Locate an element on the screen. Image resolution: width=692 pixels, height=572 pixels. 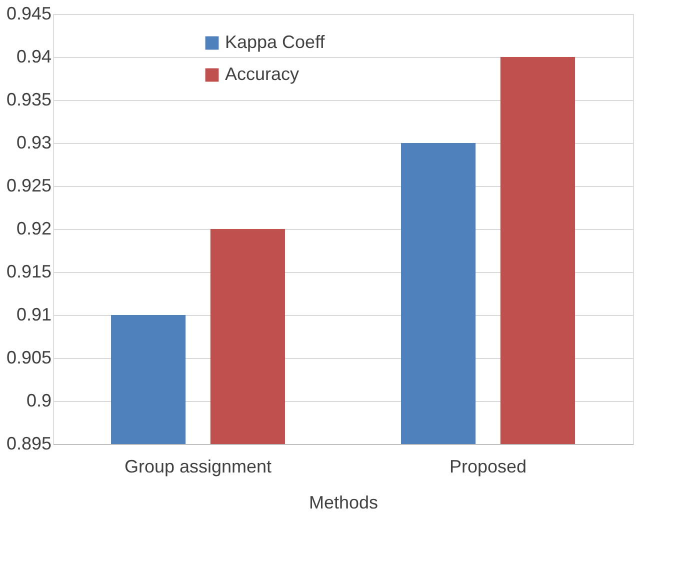
x-tick-label: Group assignment is located at coordinates (198, 466).